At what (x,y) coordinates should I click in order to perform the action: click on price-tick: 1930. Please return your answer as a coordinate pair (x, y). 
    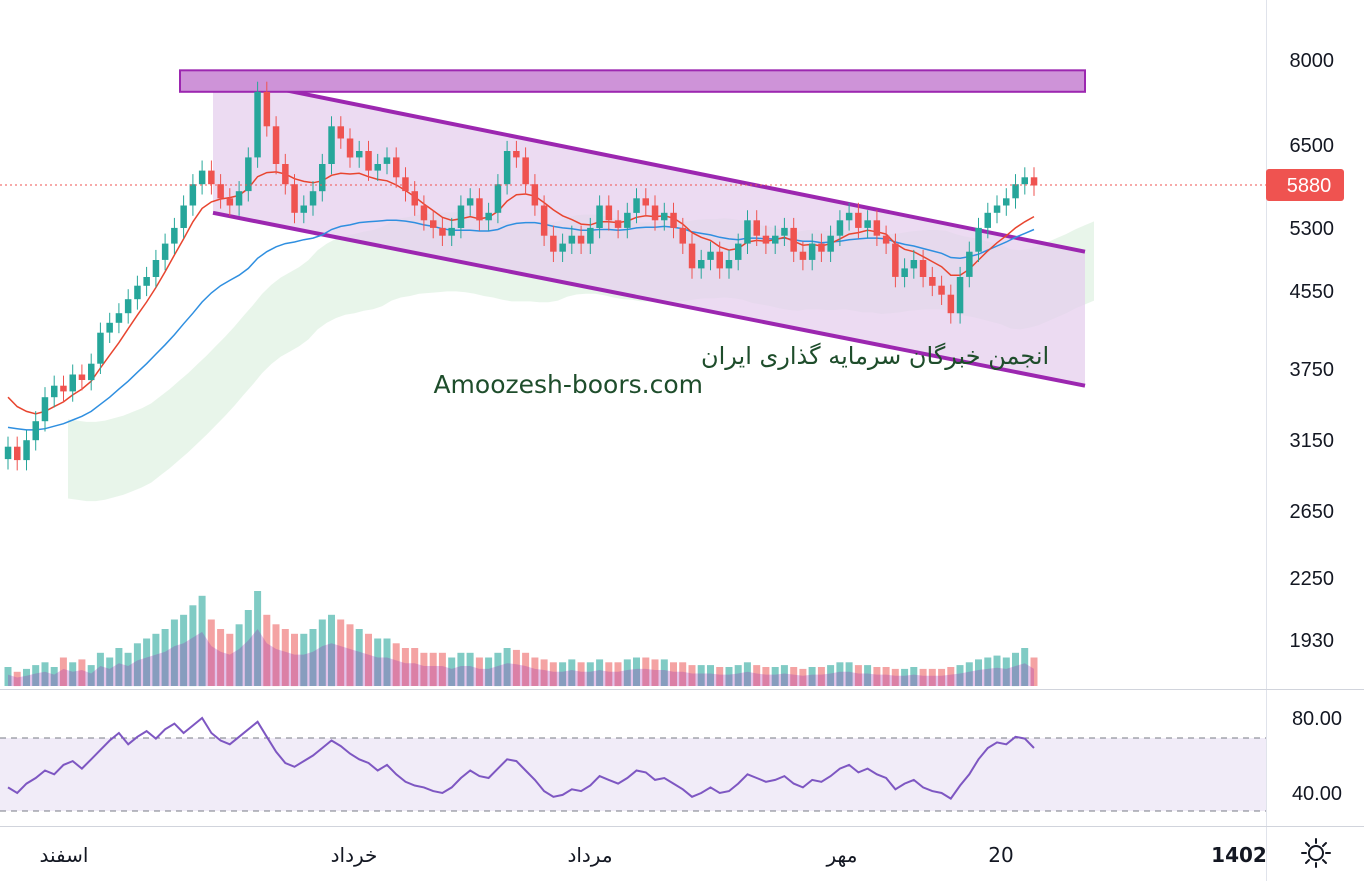
    Looking at the image, I should click on (1312, 641).